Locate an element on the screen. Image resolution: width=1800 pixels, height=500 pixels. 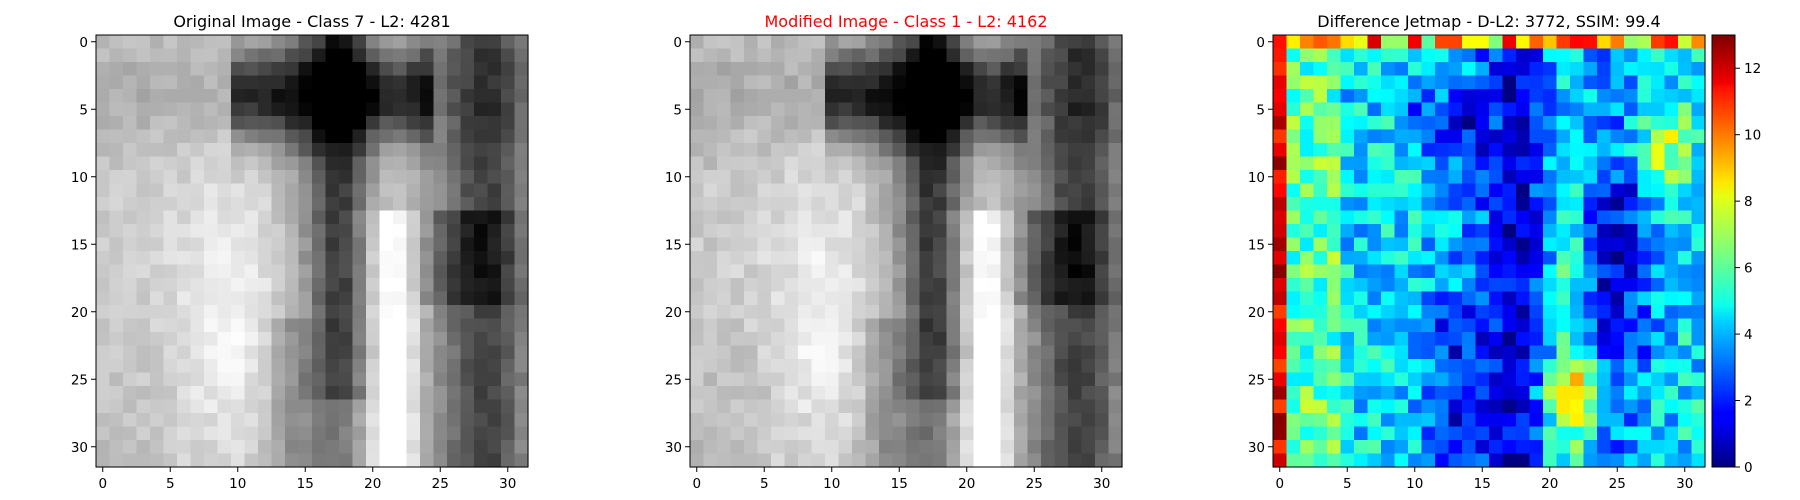
y-tick-label: 30 is located at coordinates (673, 448).